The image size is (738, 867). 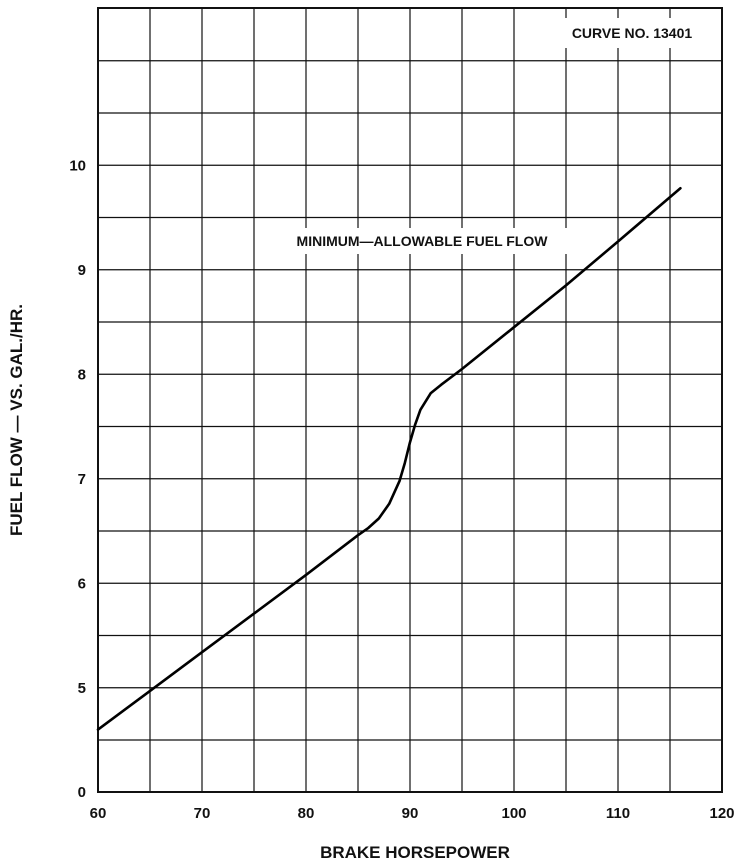 I want to click on y-axis-title: FUEL FLOW — VS. GAL./HR., so click(x=16, y=420).